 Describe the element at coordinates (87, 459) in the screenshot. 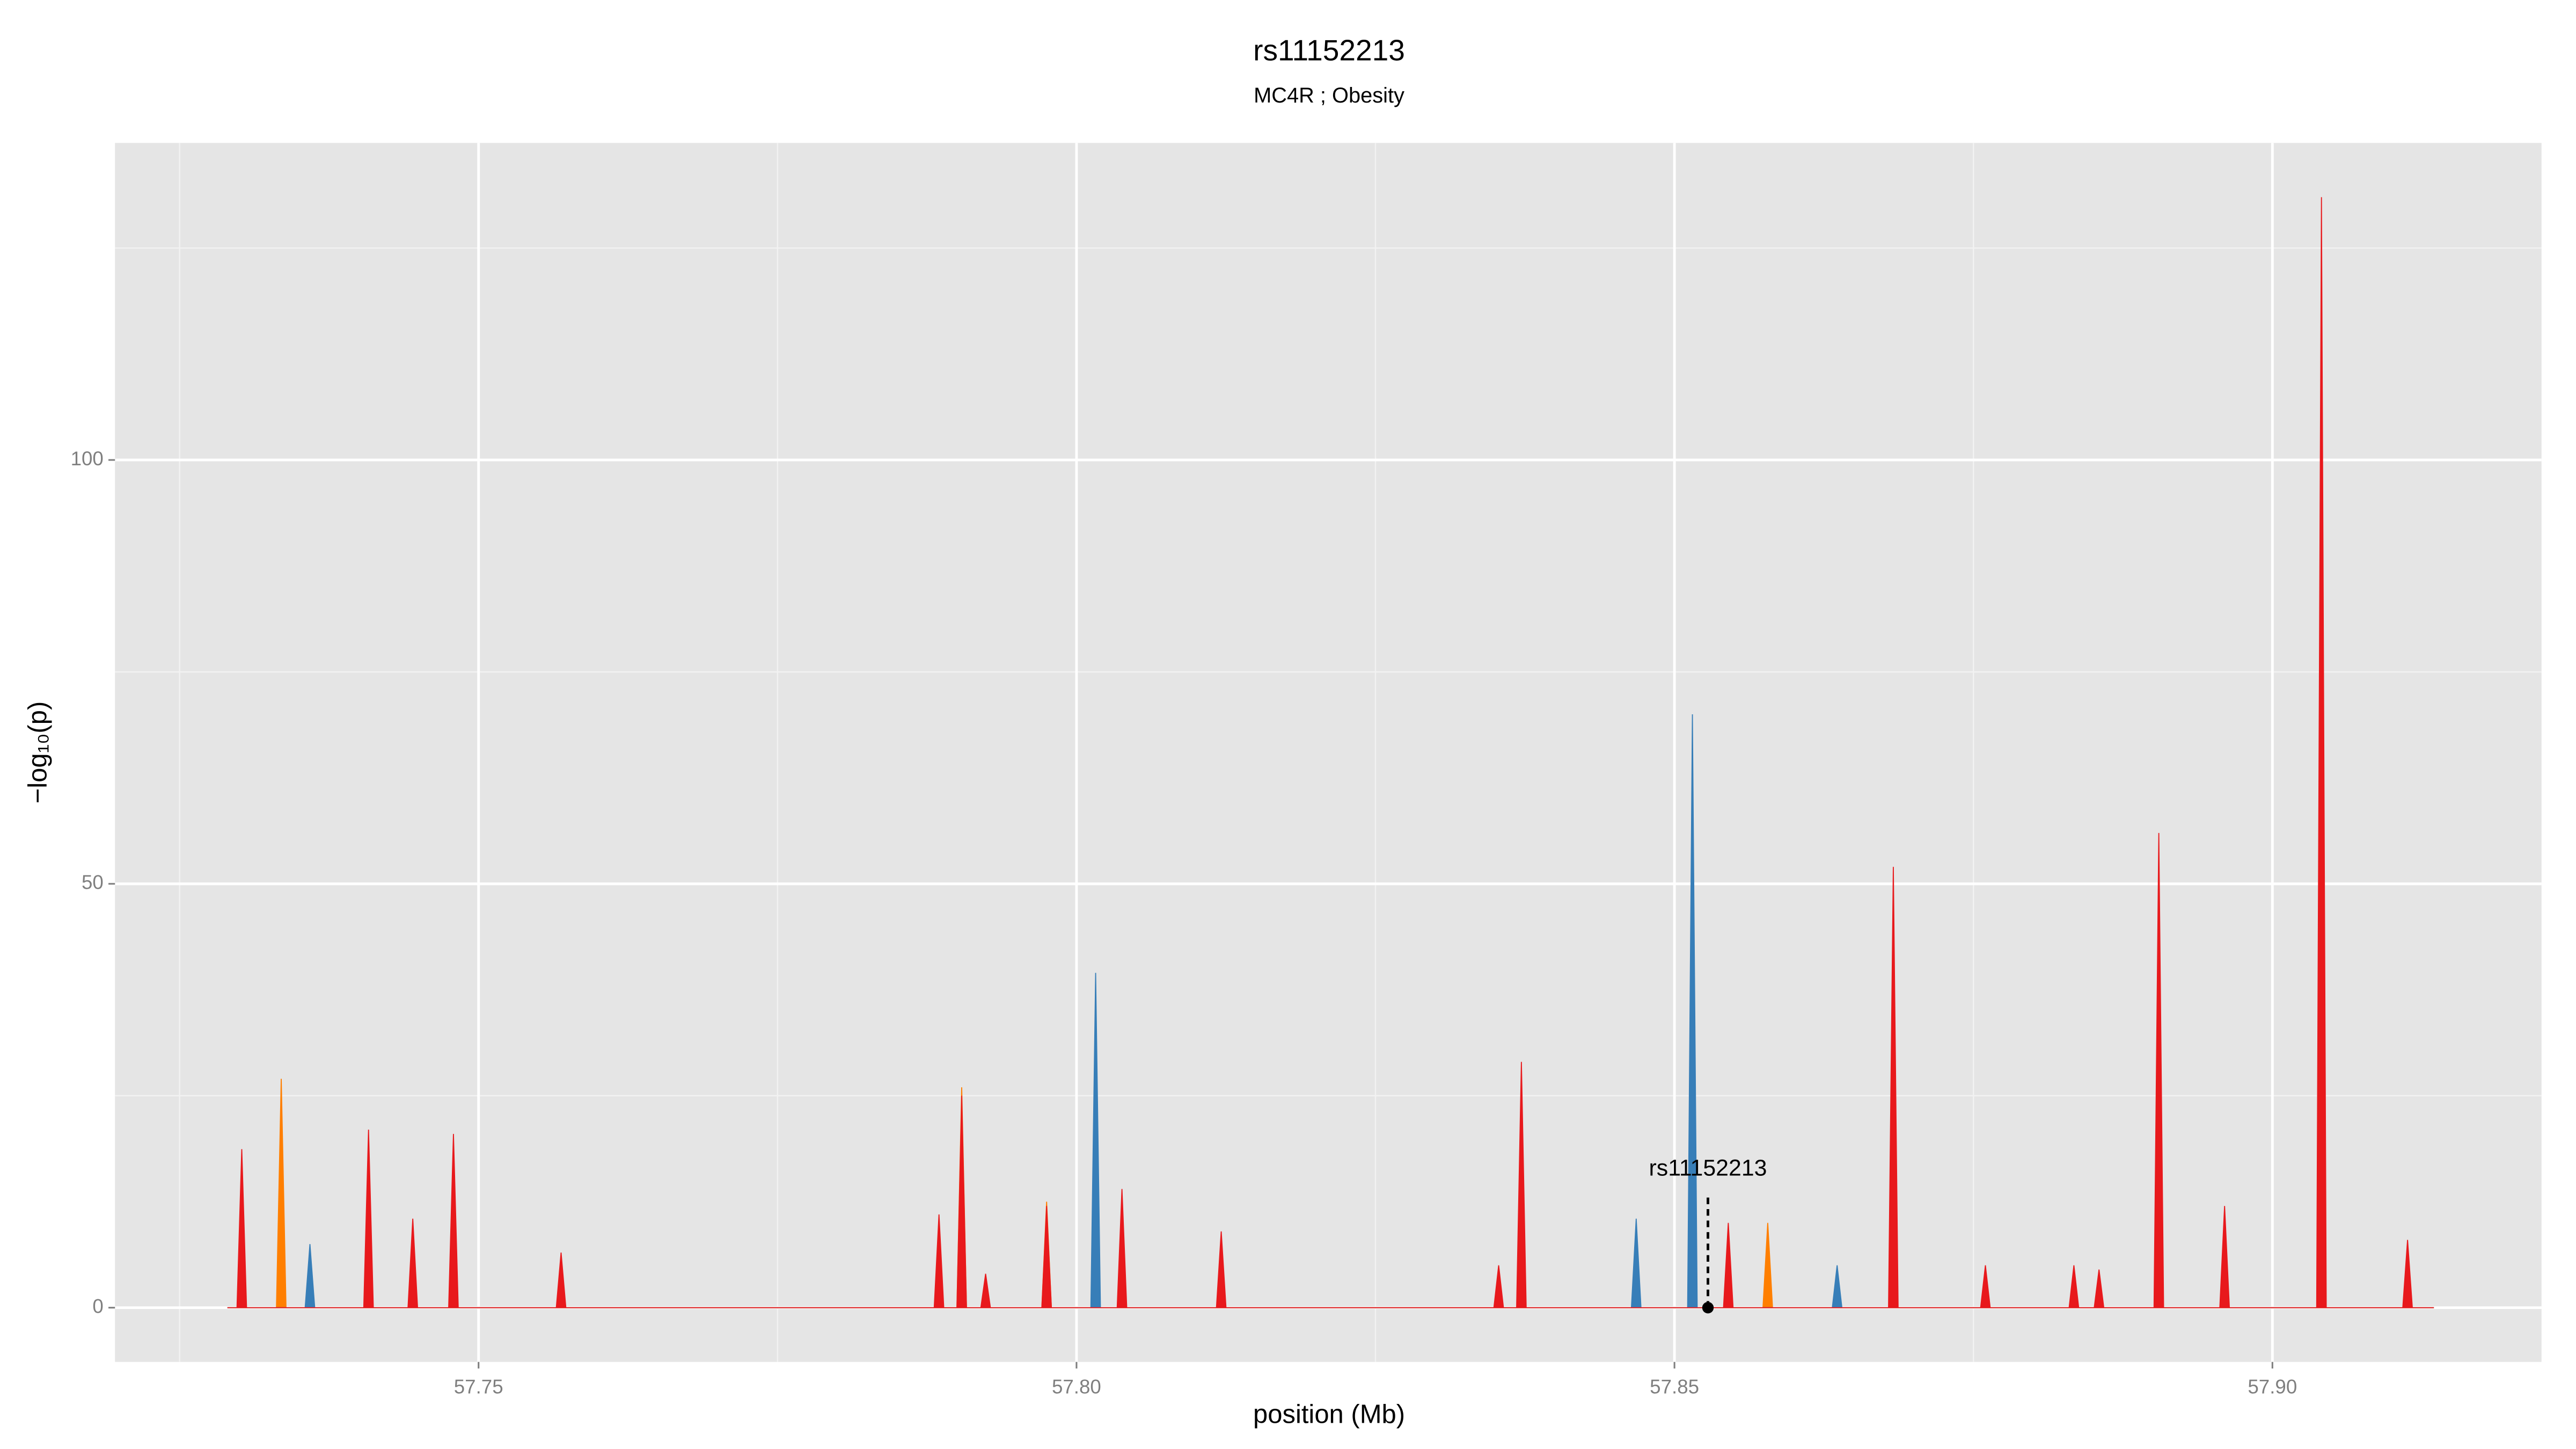

I see `y-tick-label: 100` at that location.